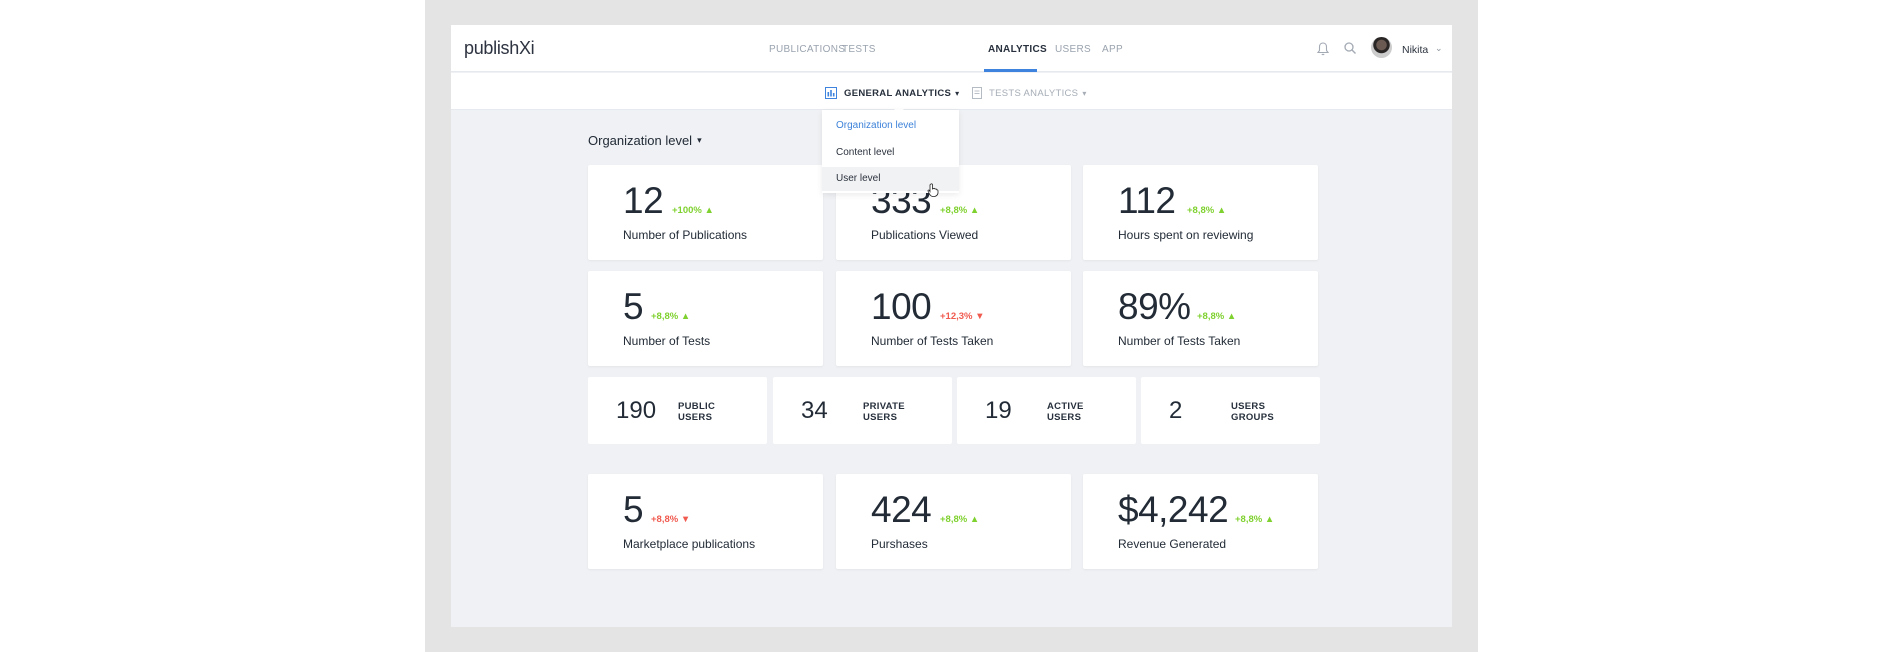 This screenshot has height=652, width=1903. I want to click on stat-card-revenue: $4,242 +8,8% ▲ Revenue Generated, so click(1200, 521).